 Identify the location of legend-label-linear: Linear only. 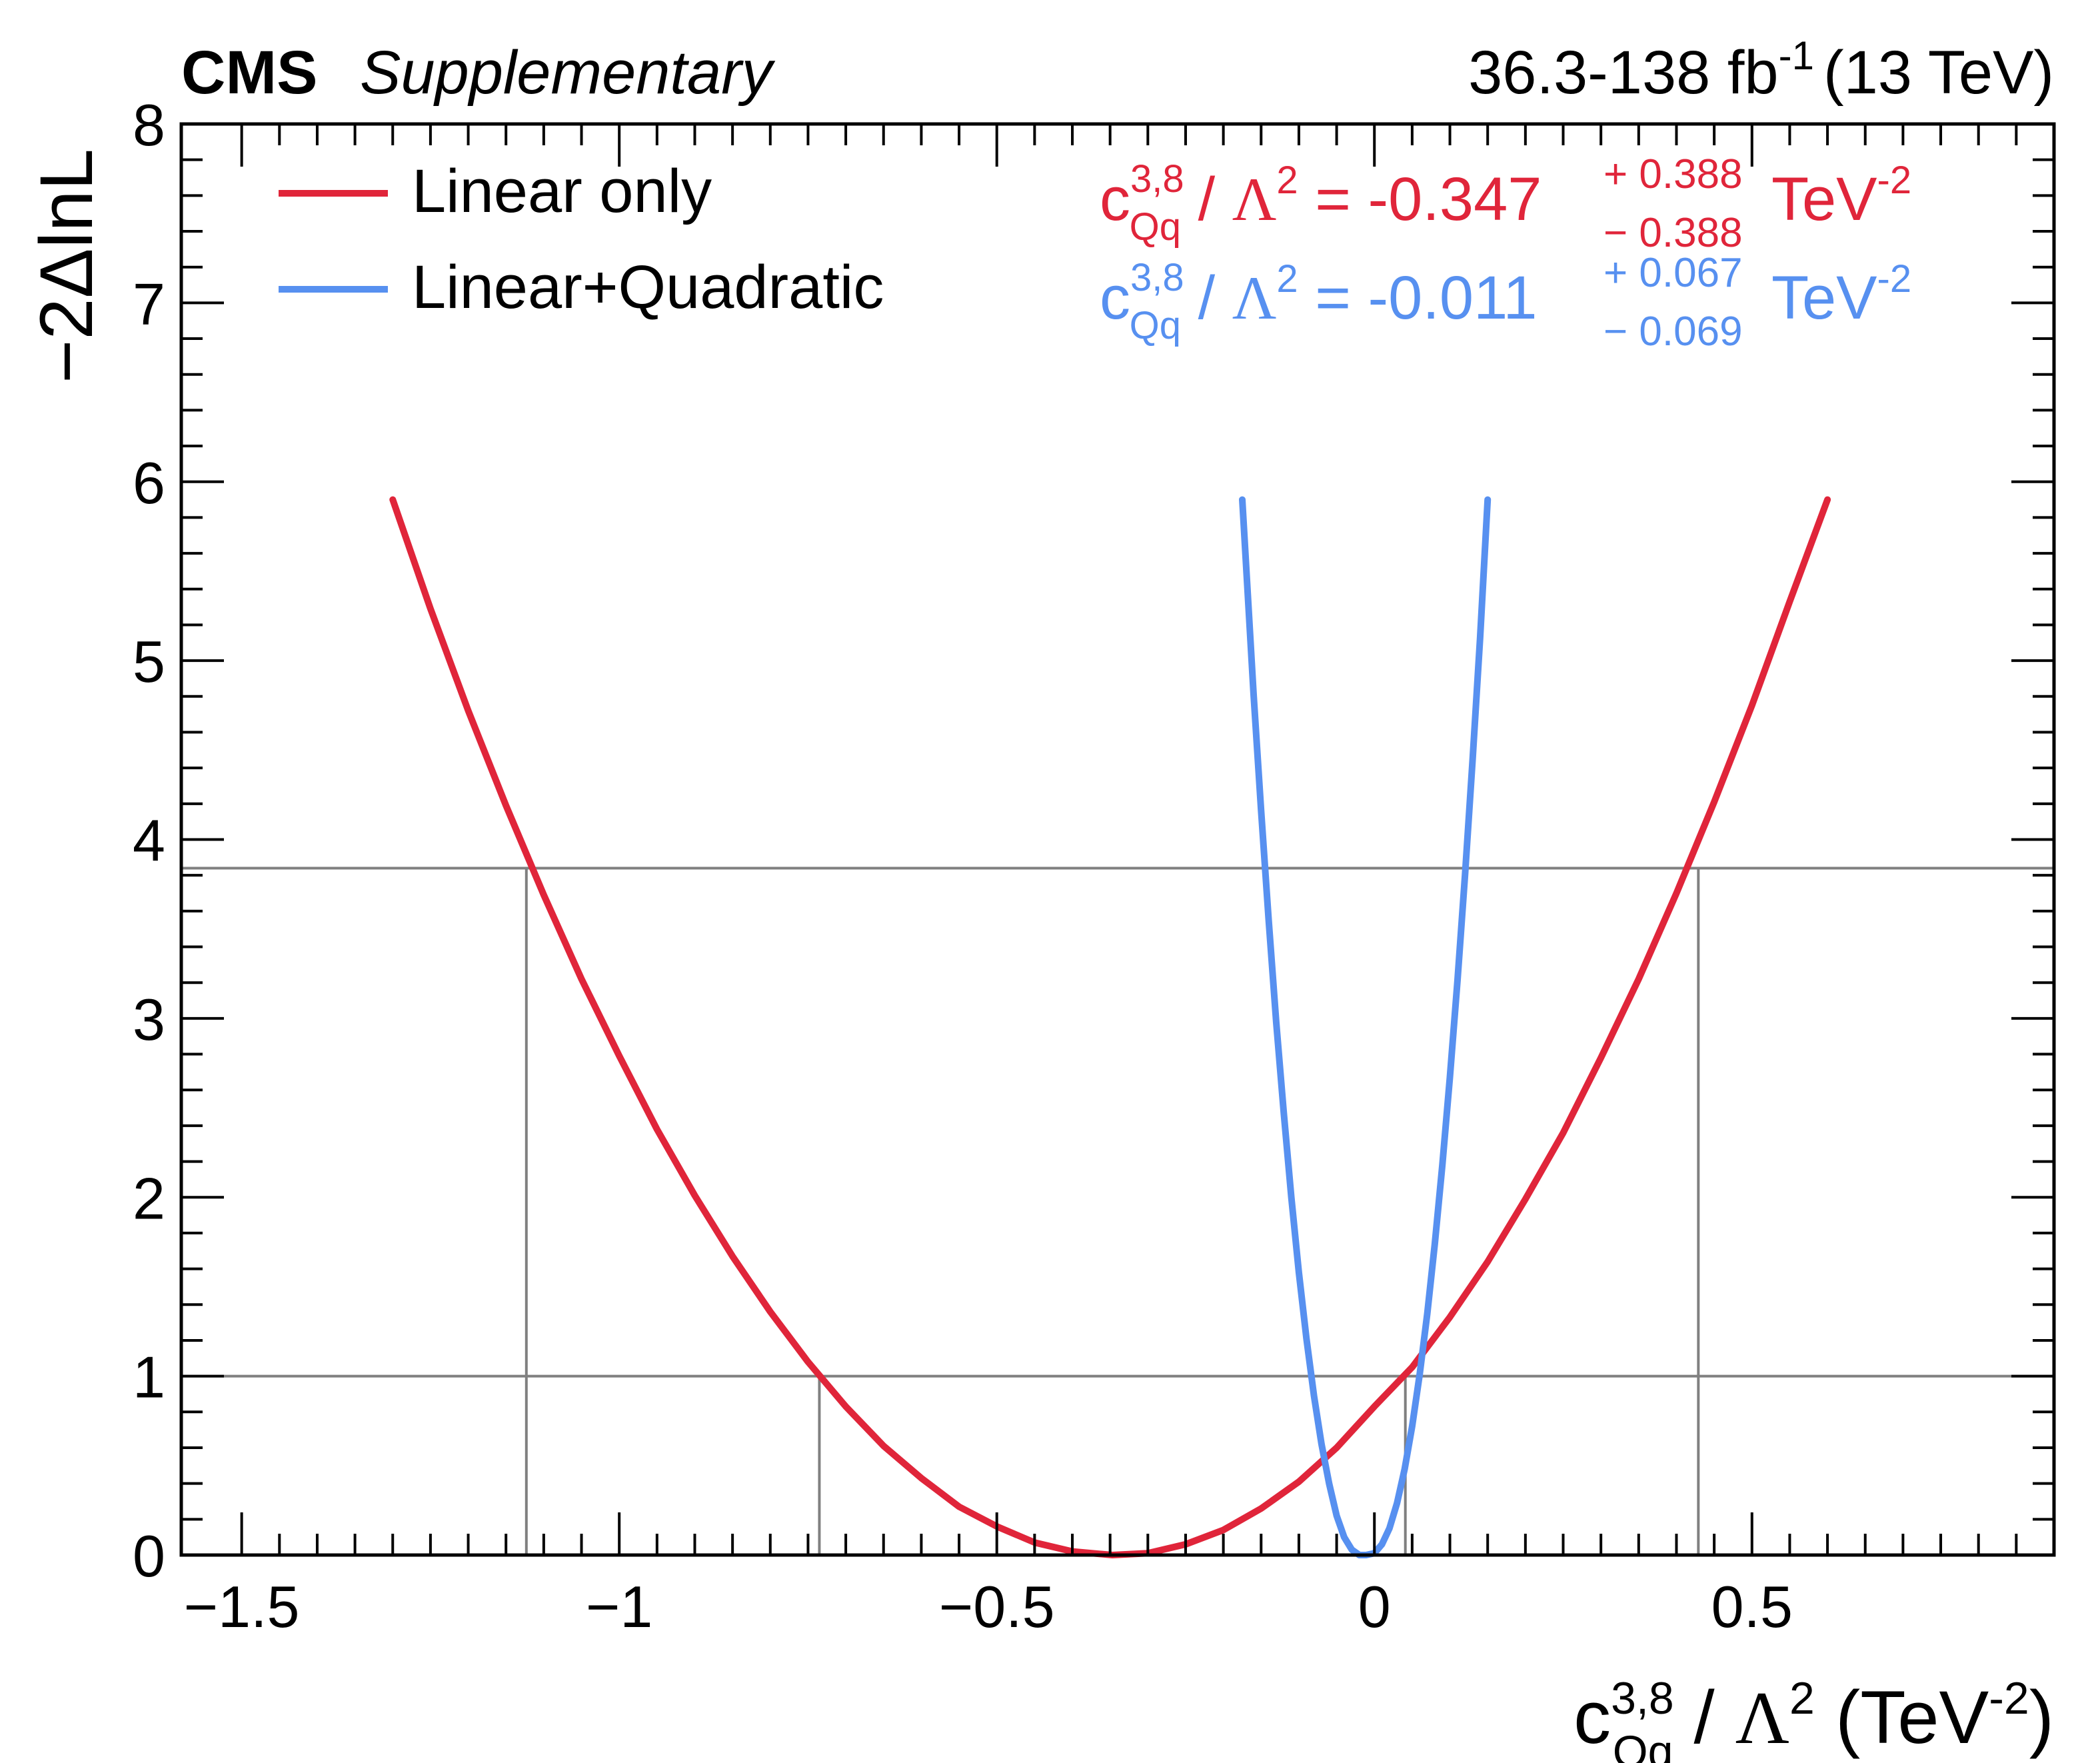
(562, 191).